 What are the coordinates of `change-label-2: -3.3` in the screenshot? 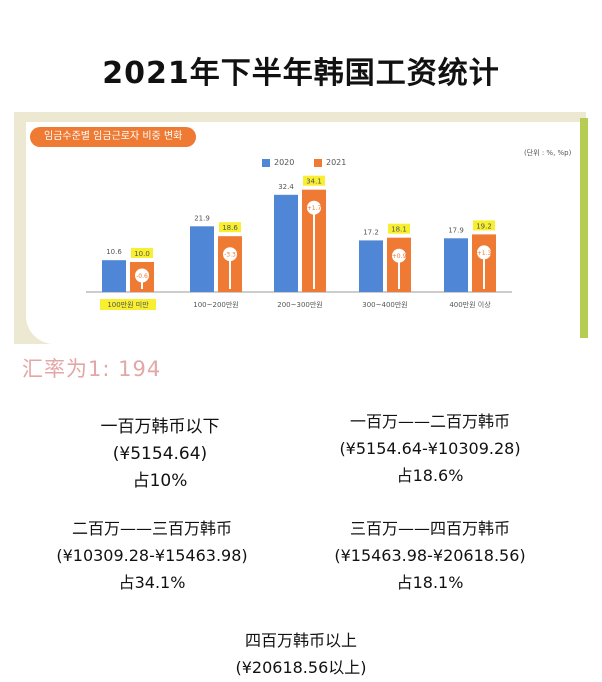 It's located at (230, 255).